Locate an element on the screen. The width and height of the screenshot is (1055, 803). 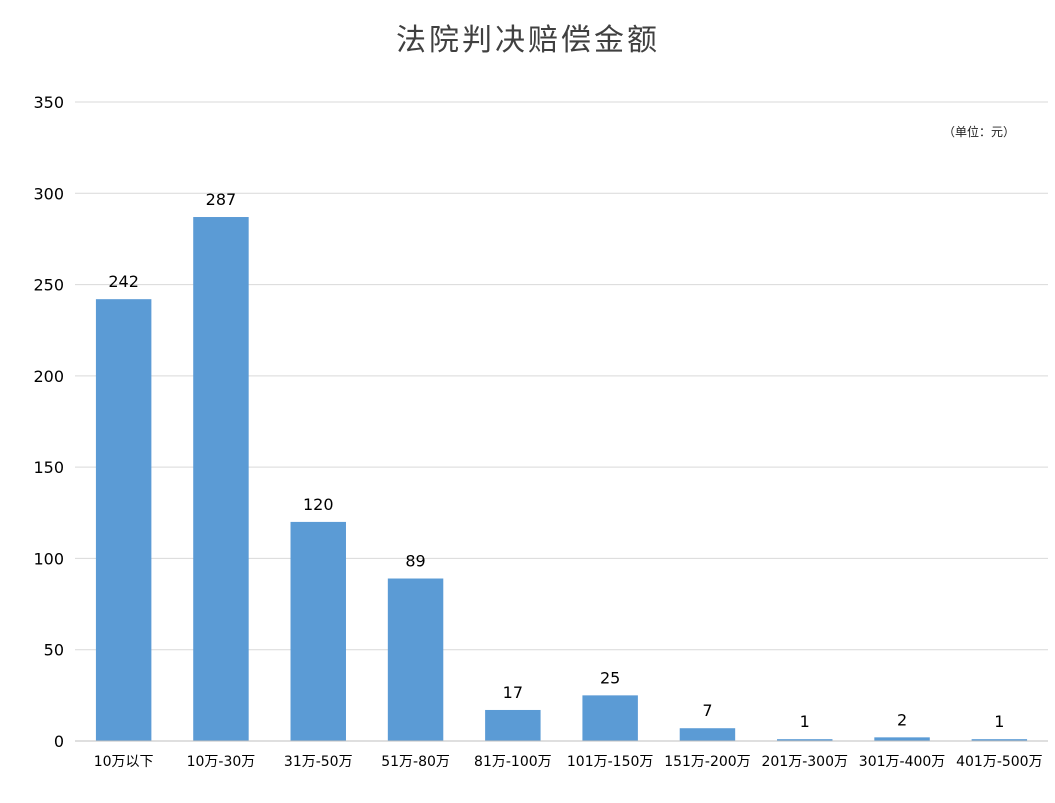
y-tick-label: 0 is located at coordinates (59, 741).